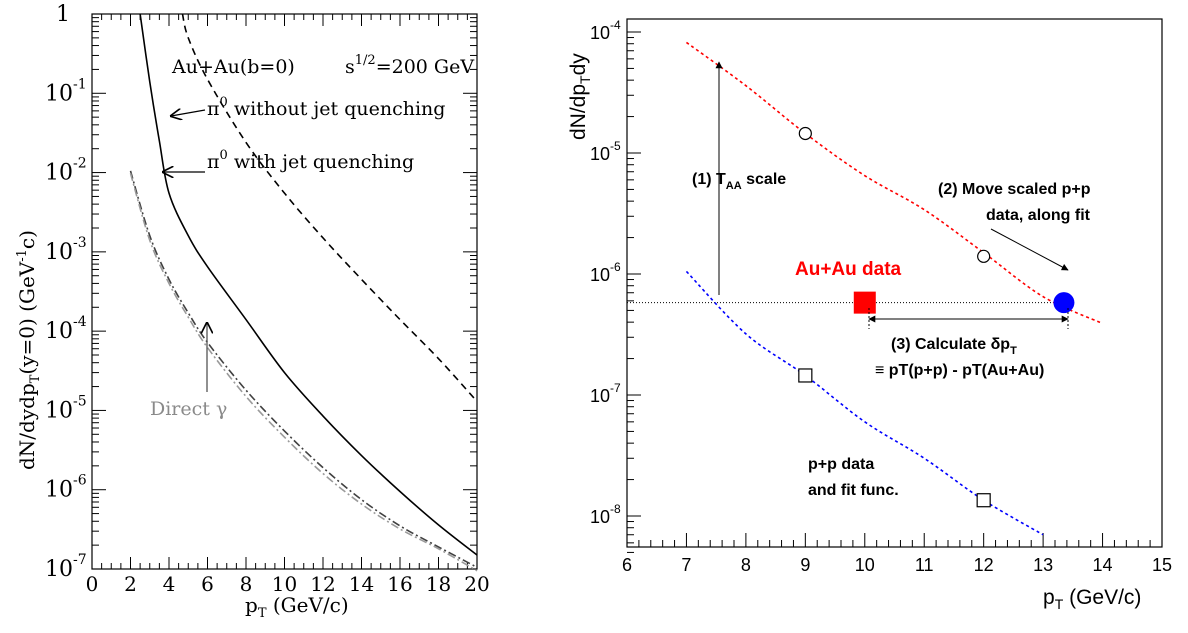 This screenshot has width=1188, height=633. What do you see at coordinates (66, 408) in the screenshot?
I see `left-y-tick-label: 10⁻⁵` at bounding box center [66, 408].